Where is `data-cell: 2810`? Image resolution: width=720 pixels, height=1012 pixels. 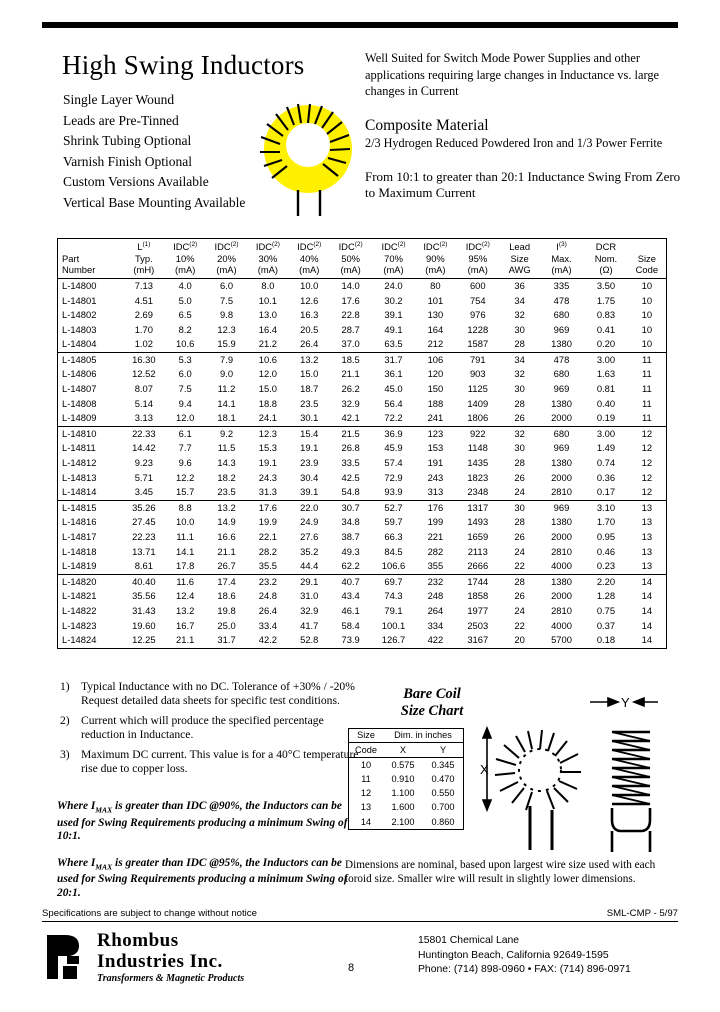 data-cell: 2810 is located at coordinates (561, 493).